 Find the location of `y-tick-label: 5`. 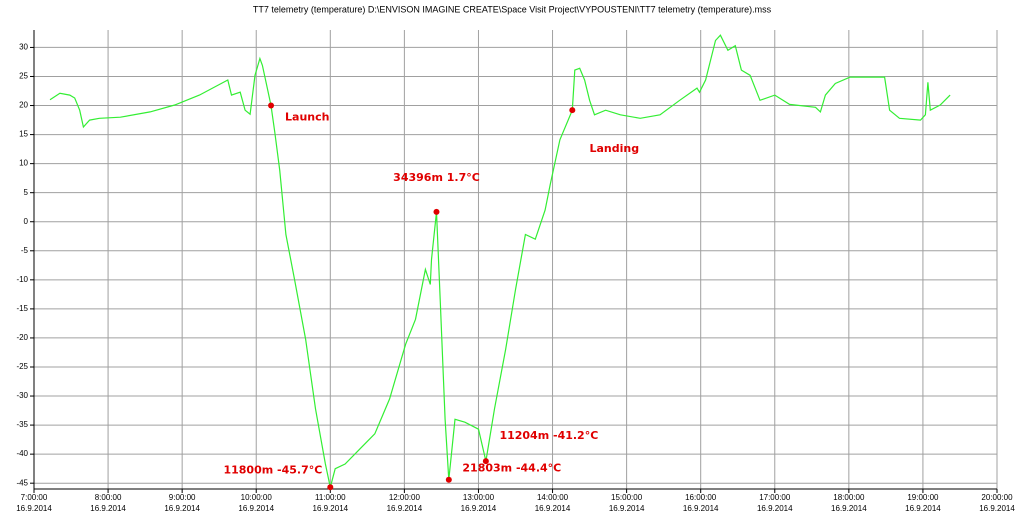

y-tick-label: 5 is located at coordinates (26, 192).